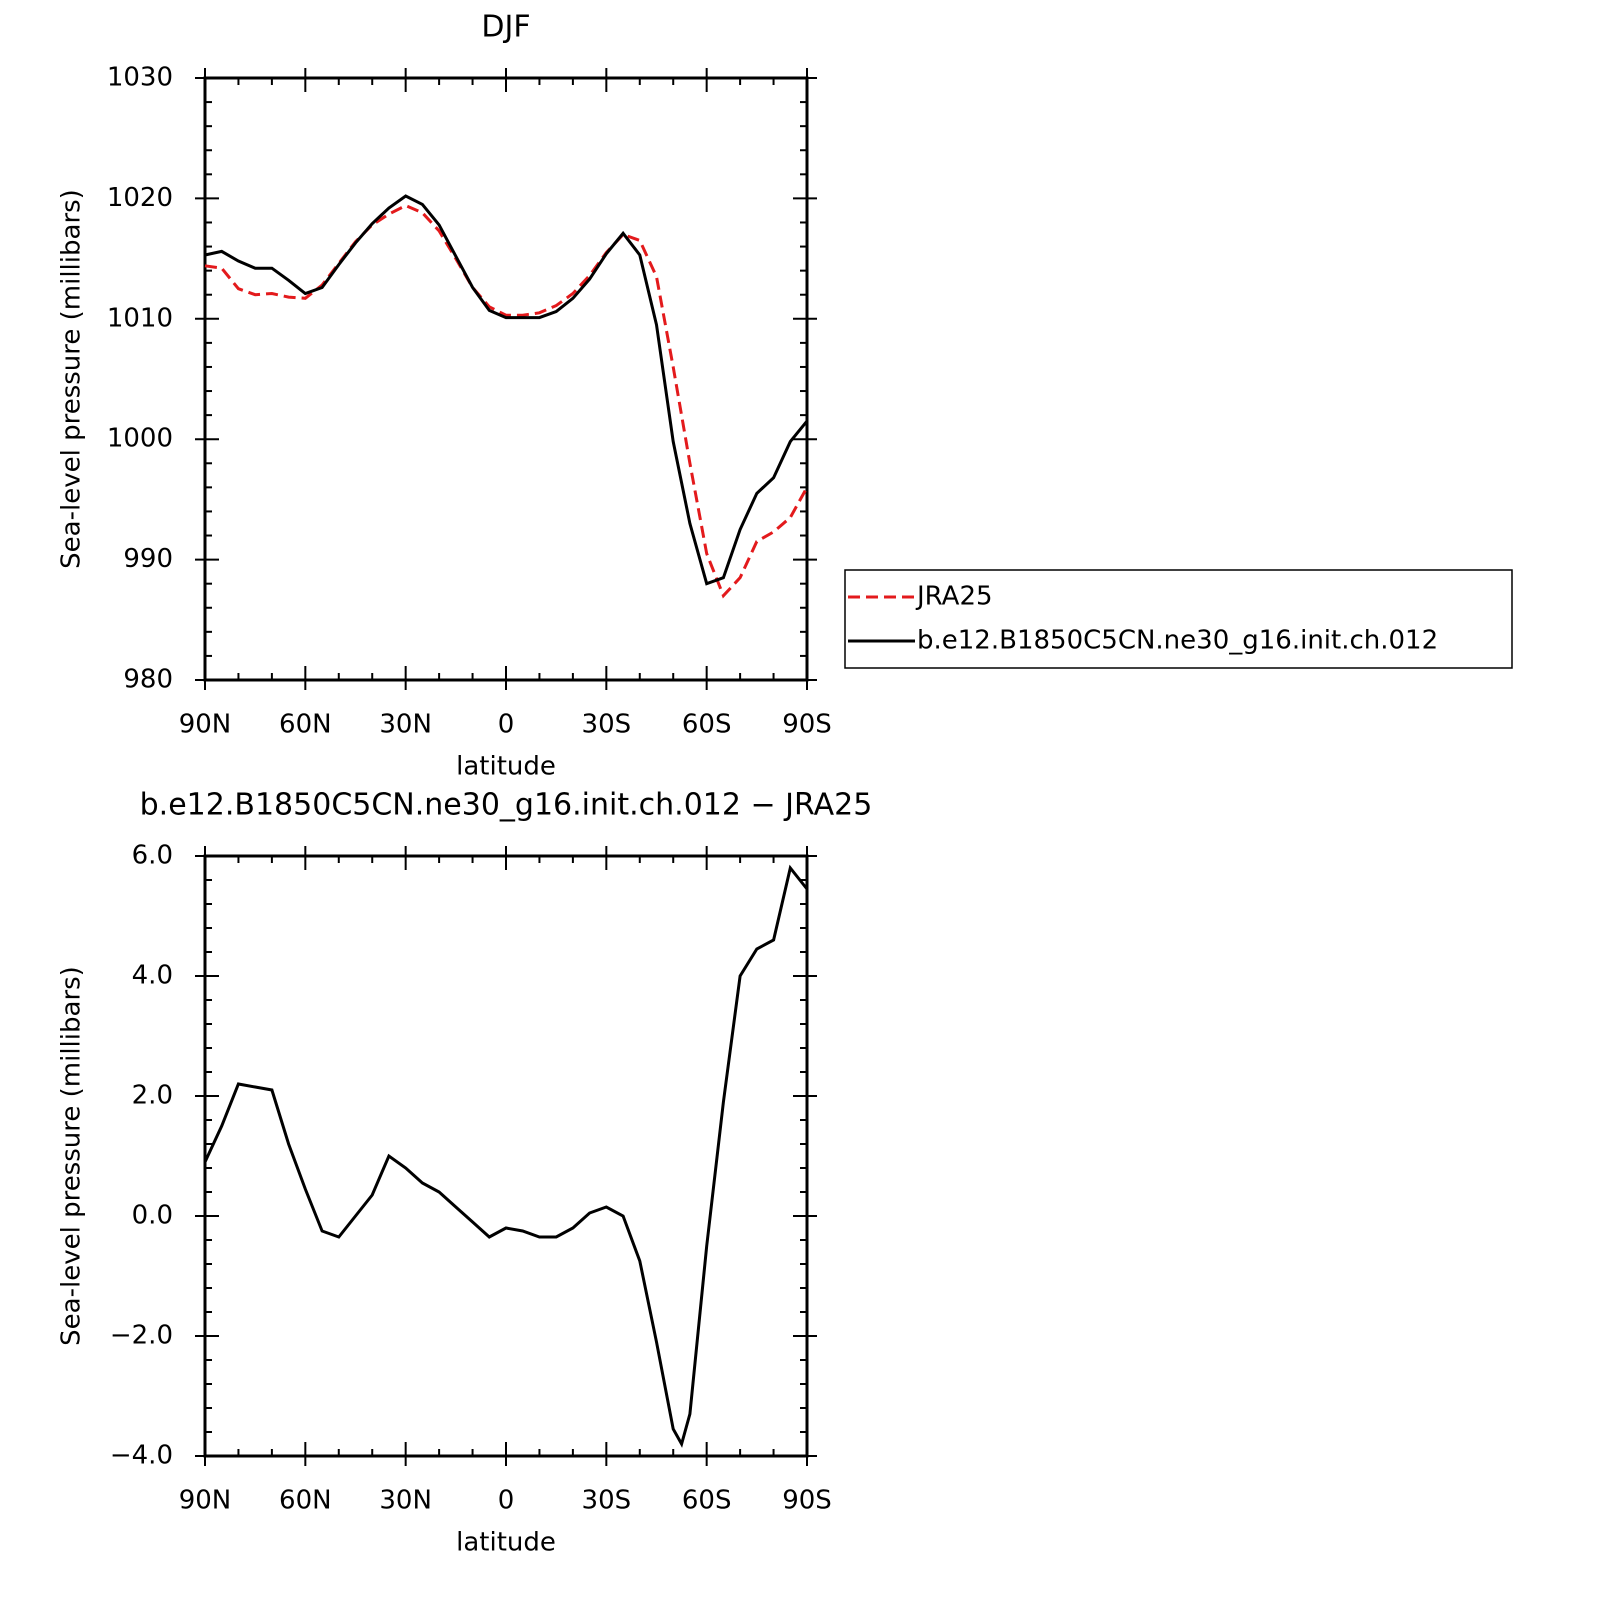 This screenshot has height=1603, width=1605. What do you see at coordinates (148, 680) in the screenshot?
I see `y-tick-label: 980` at bounding box center [148, 680].